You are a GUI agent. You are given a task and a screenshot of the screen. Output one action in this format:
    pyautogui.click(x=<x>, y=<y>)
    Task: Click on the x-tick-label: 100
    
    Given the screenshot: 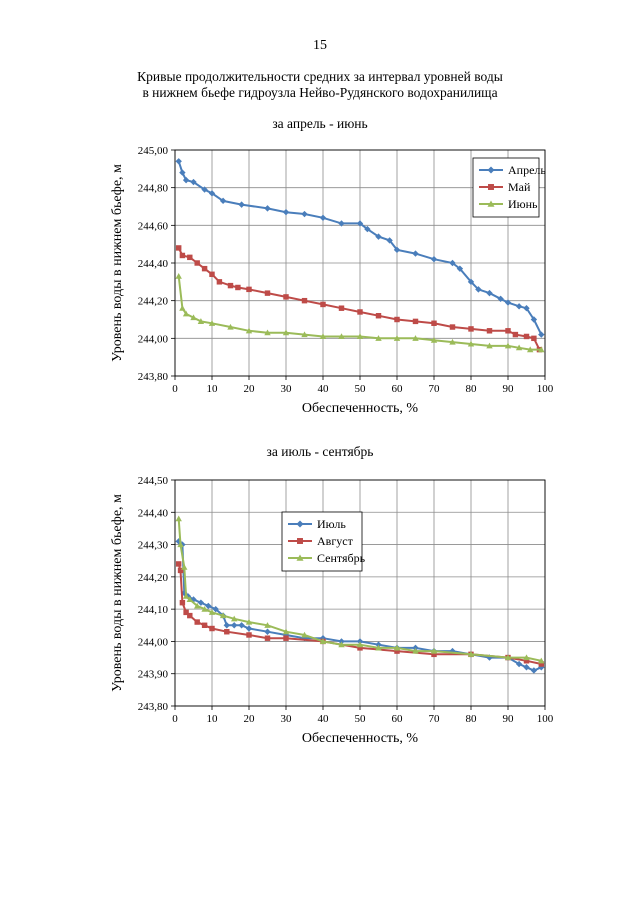 What is the action you would take?
    pyautogui.click(x=545, y=719)
    